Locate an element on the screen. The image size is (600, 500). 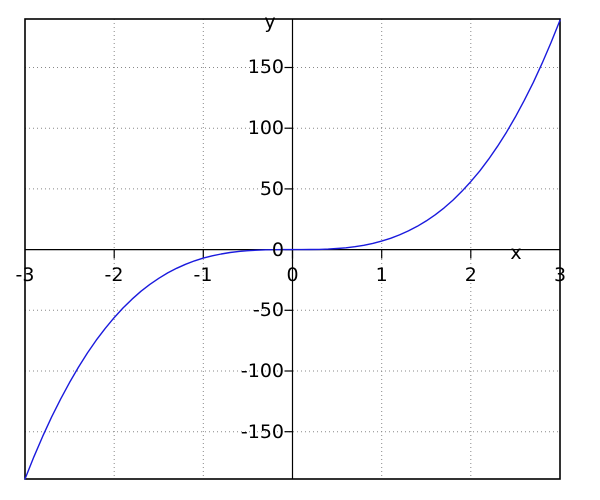
x-axis-label: x is located at coordinates (516, 253).